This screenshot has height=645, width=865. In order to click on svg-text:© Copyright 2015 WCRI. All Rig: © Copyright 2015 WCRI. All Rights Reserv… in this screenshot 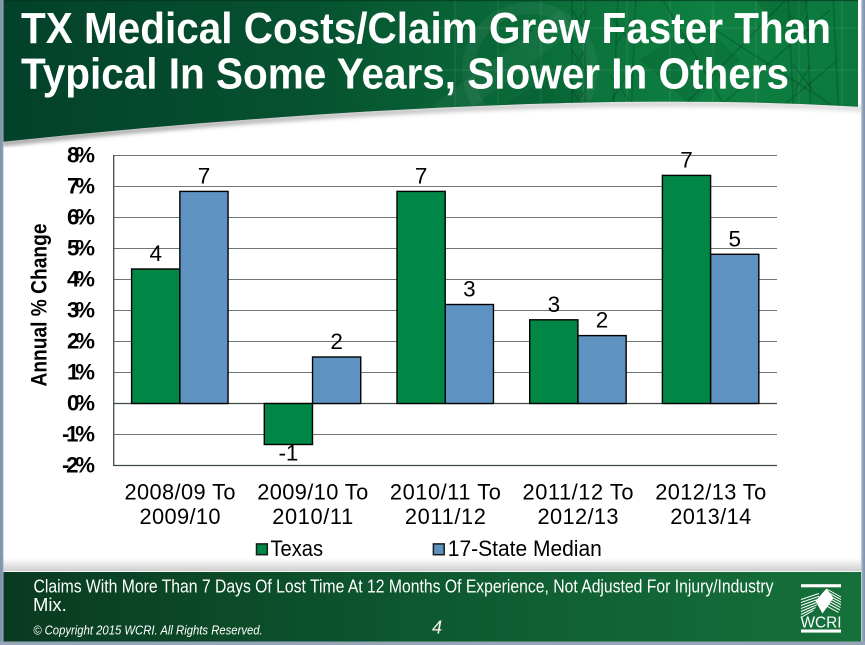, I will do `click(148, 629)`.